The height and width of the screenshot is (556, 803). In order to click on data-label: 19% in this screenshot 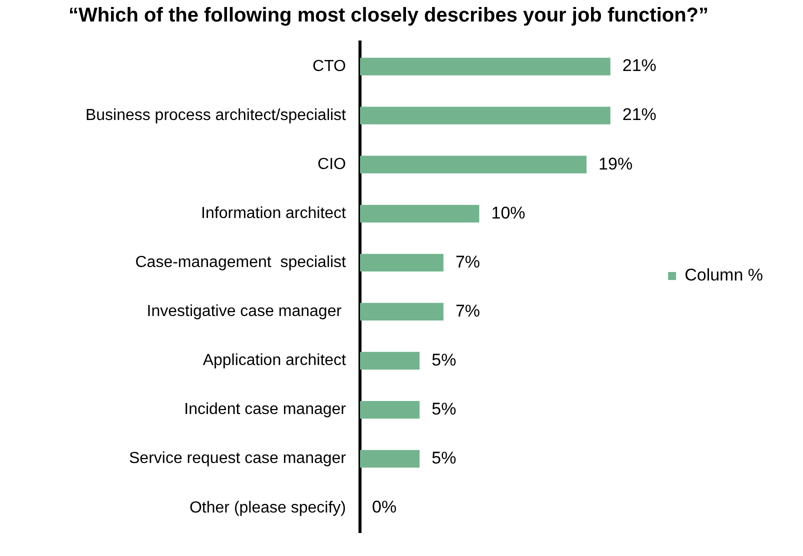, I will do `click(615, 164)`.